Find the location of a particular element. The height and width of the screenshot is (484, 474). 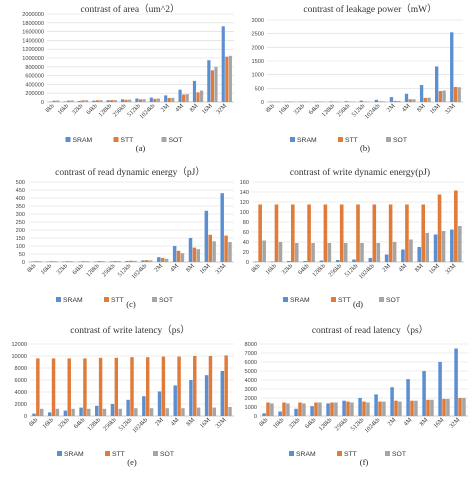

y-tick-label: 4000 is located at coordinates (21, 393).